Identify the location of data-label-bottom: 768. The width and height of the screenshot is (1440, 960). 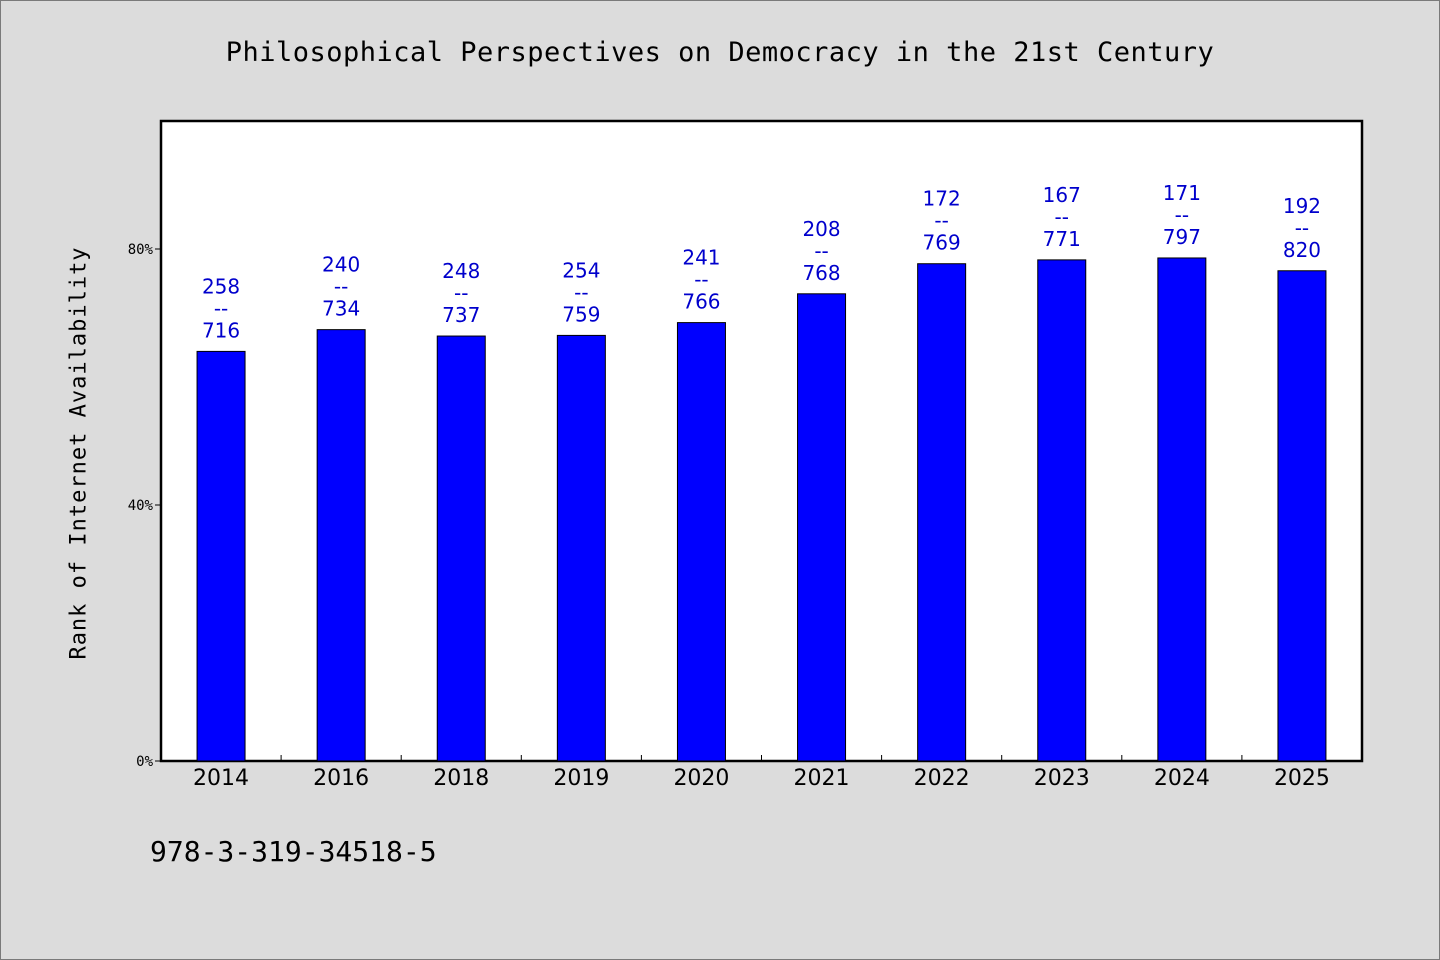
(821, 273).